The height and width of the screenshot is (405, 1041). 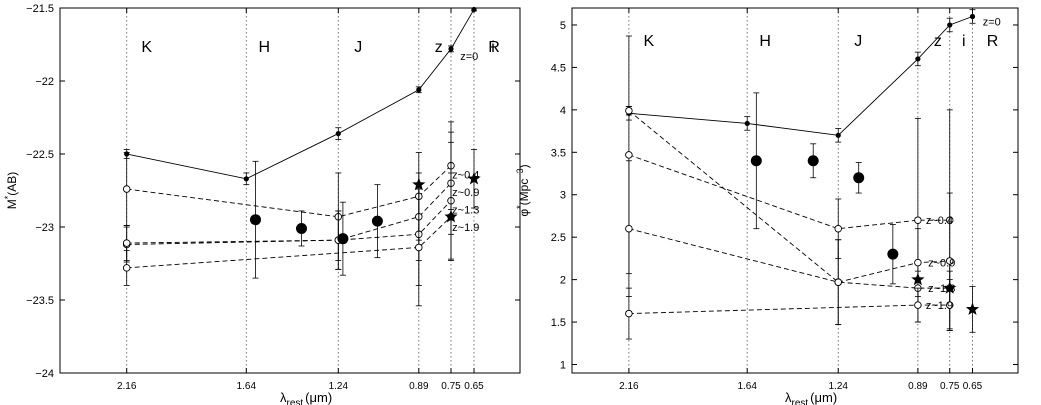 What do you see at coordinates (993, 41) in the screenshot?
I see `band-label: R` at bounding box center [993, 41].